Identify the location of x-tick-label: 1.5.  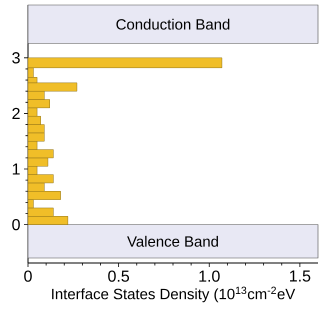
(300, 276).